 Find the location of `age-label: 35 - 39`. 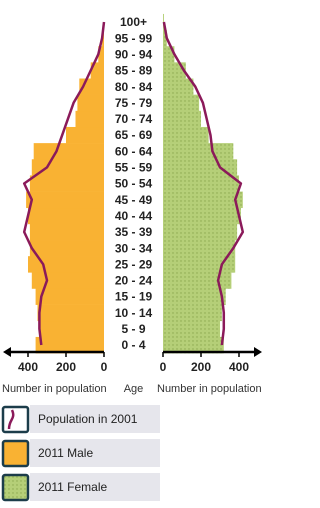

age-label: 35 - 39 is located at coordinates (134, 232).